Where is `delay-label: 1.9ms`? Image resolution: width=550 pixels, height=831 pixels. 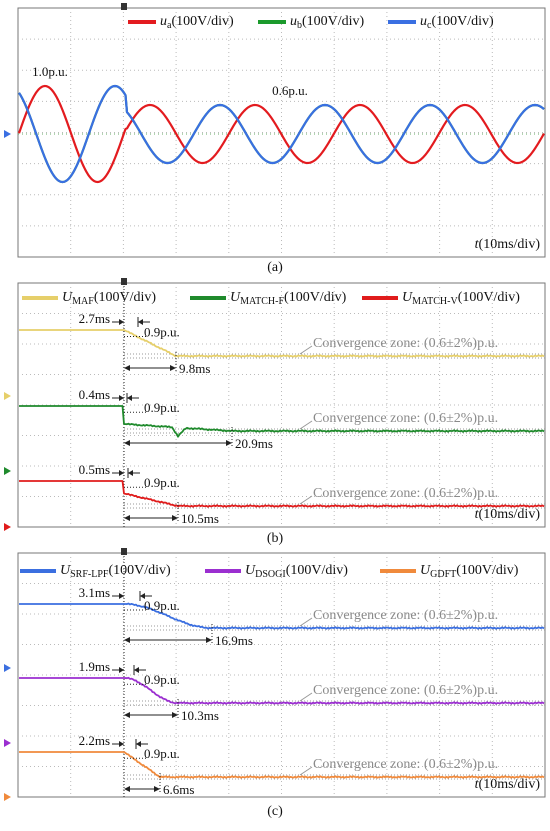 delay-label: 1.9ms is located at coordinates (94, 666).